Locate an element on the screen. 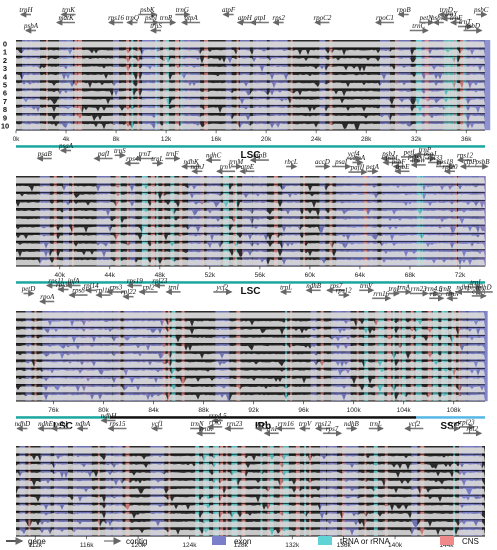 Image resolution: width=497 pixels, height=550 pixels. tick-label: 136k is located at coordinates (344, 545).